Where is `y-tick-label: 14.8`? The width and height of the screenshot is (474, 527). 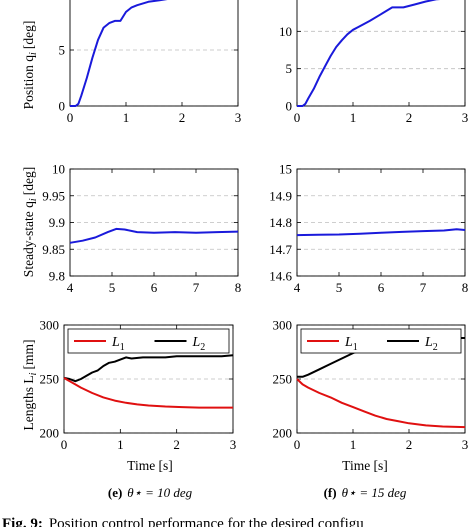
y-tick-label: 14.8 is located at coordinates (280, 222).